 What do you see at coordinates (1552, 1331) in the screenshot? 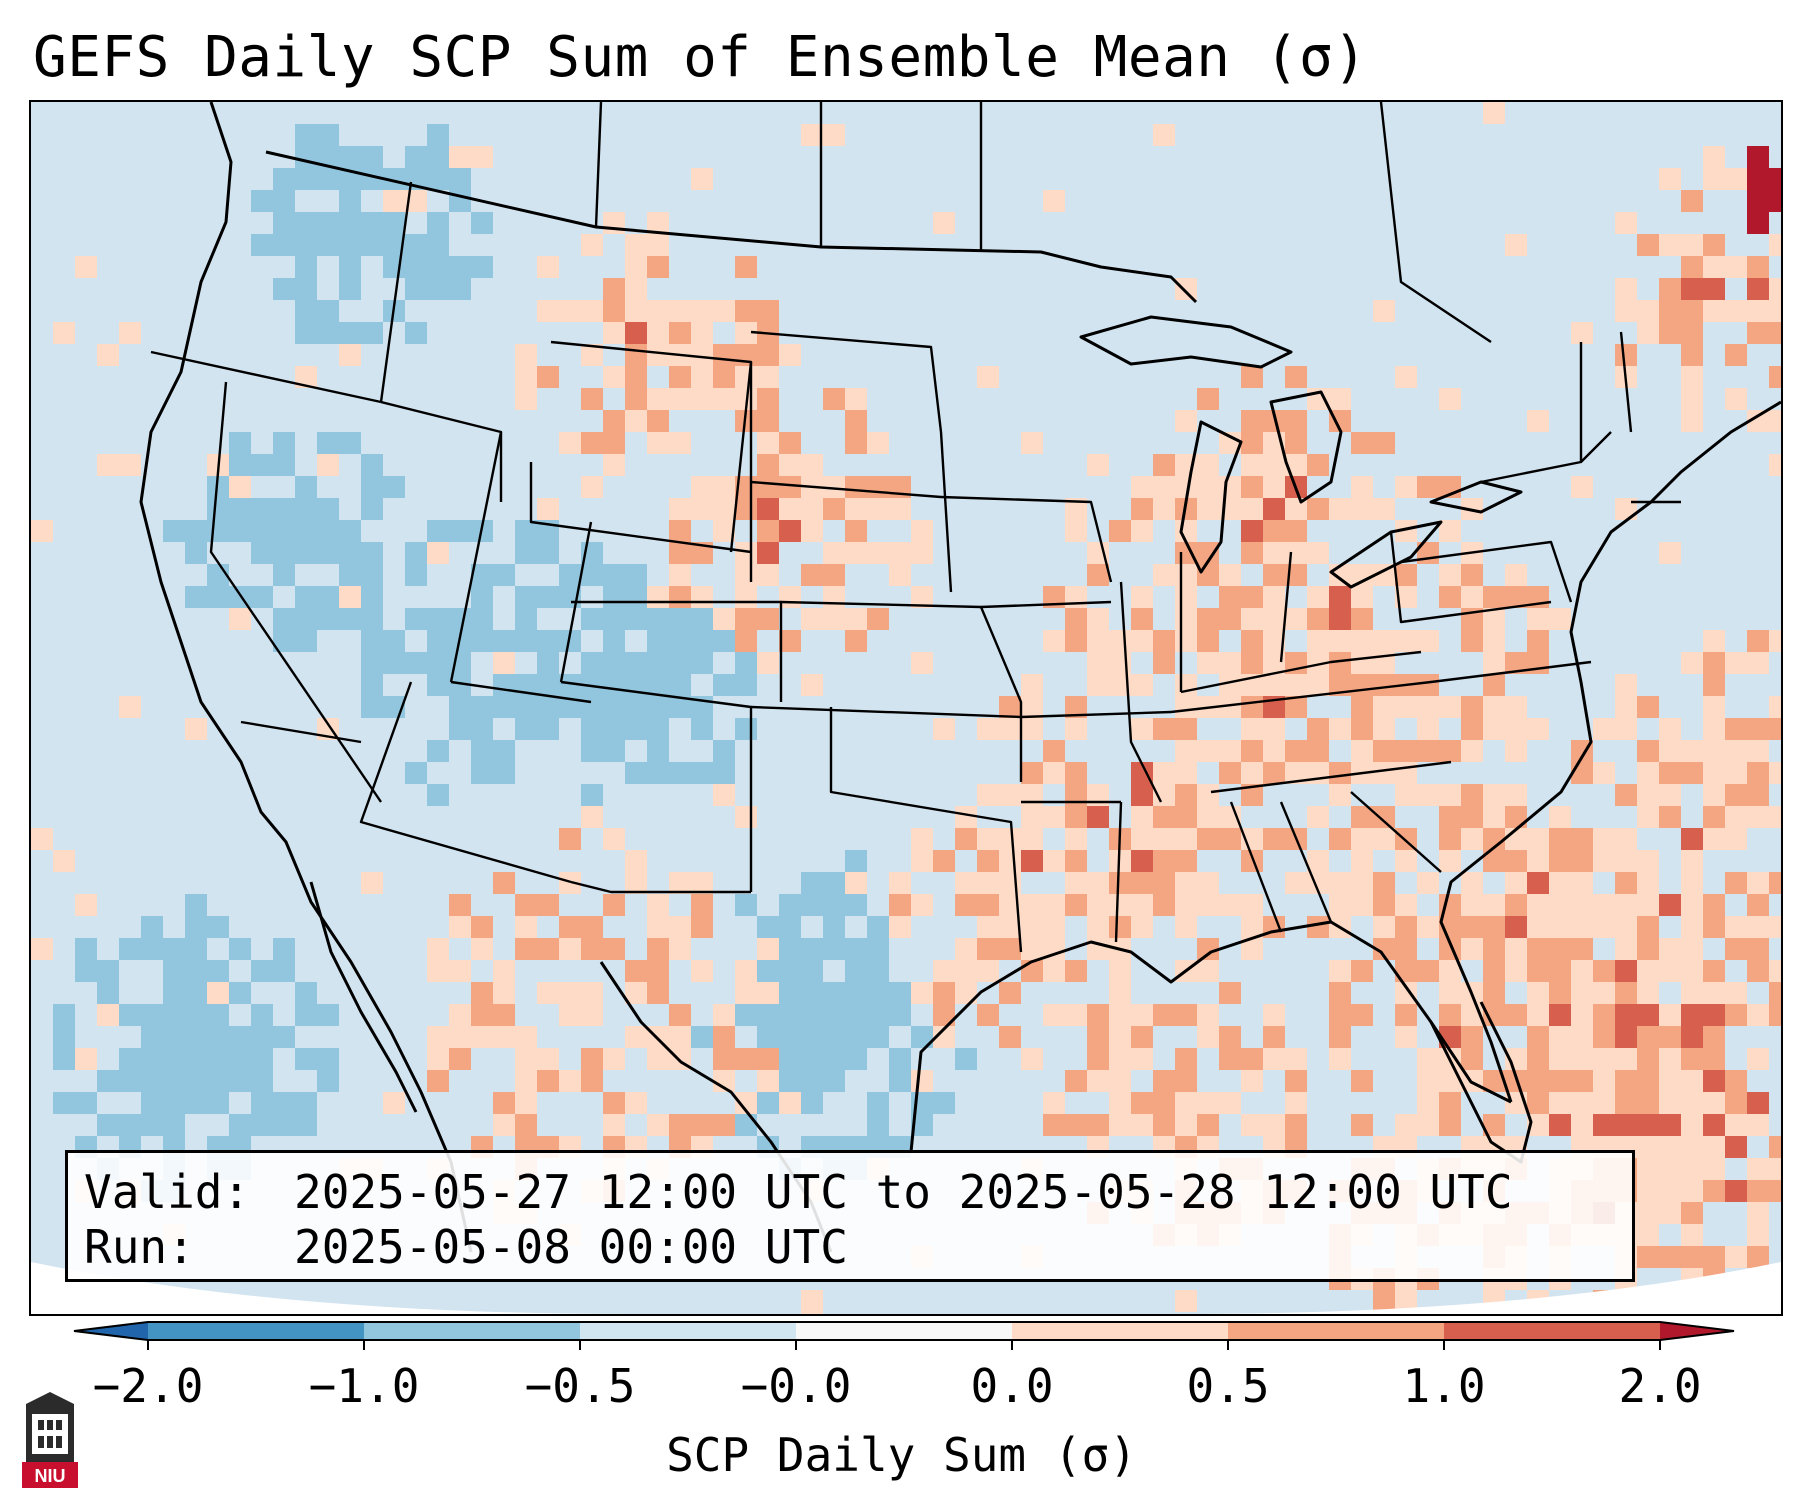
I see `colorbar-bin` at bounding box center [1552, 1331].